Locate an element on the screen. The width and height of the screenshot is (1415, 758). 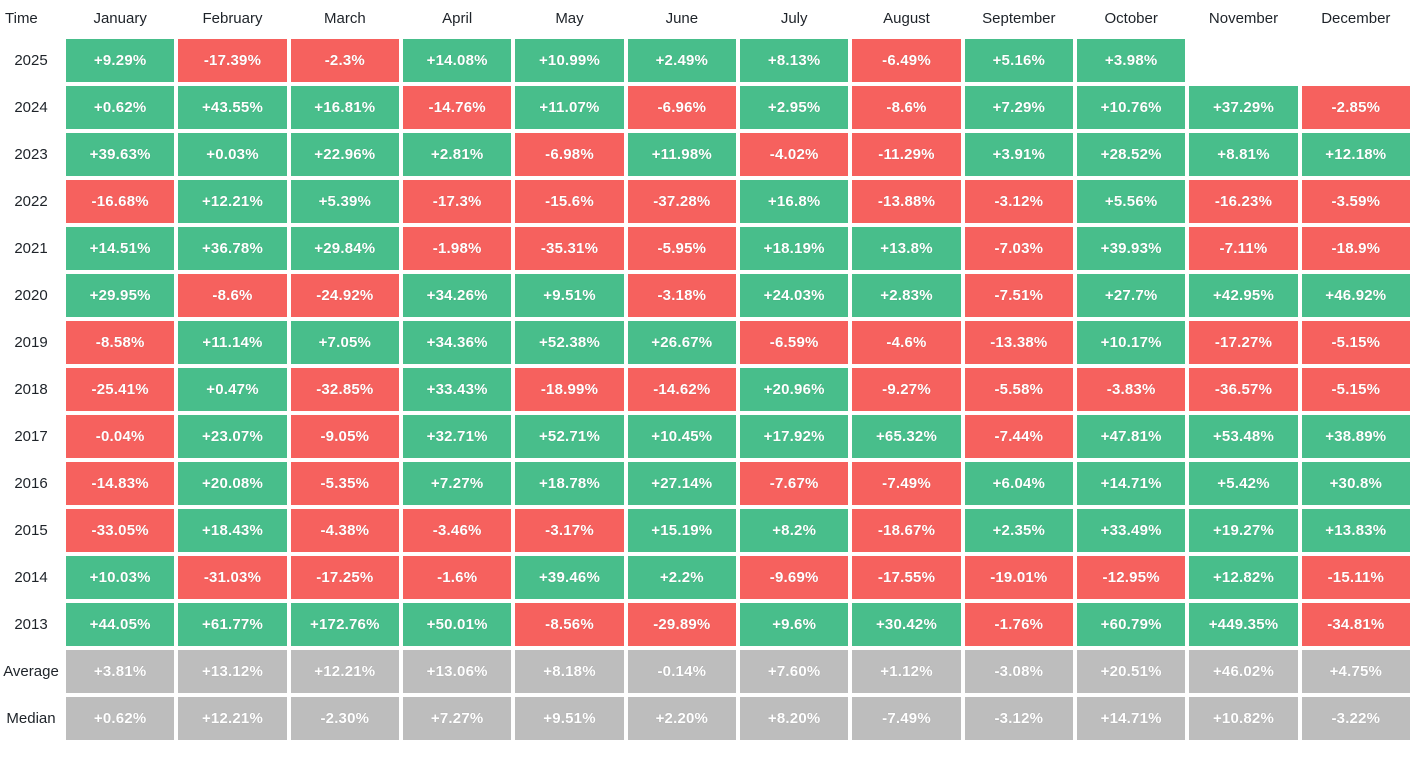
return-cell-2019-december: -5.15% is located at coordinates (1355, 342).